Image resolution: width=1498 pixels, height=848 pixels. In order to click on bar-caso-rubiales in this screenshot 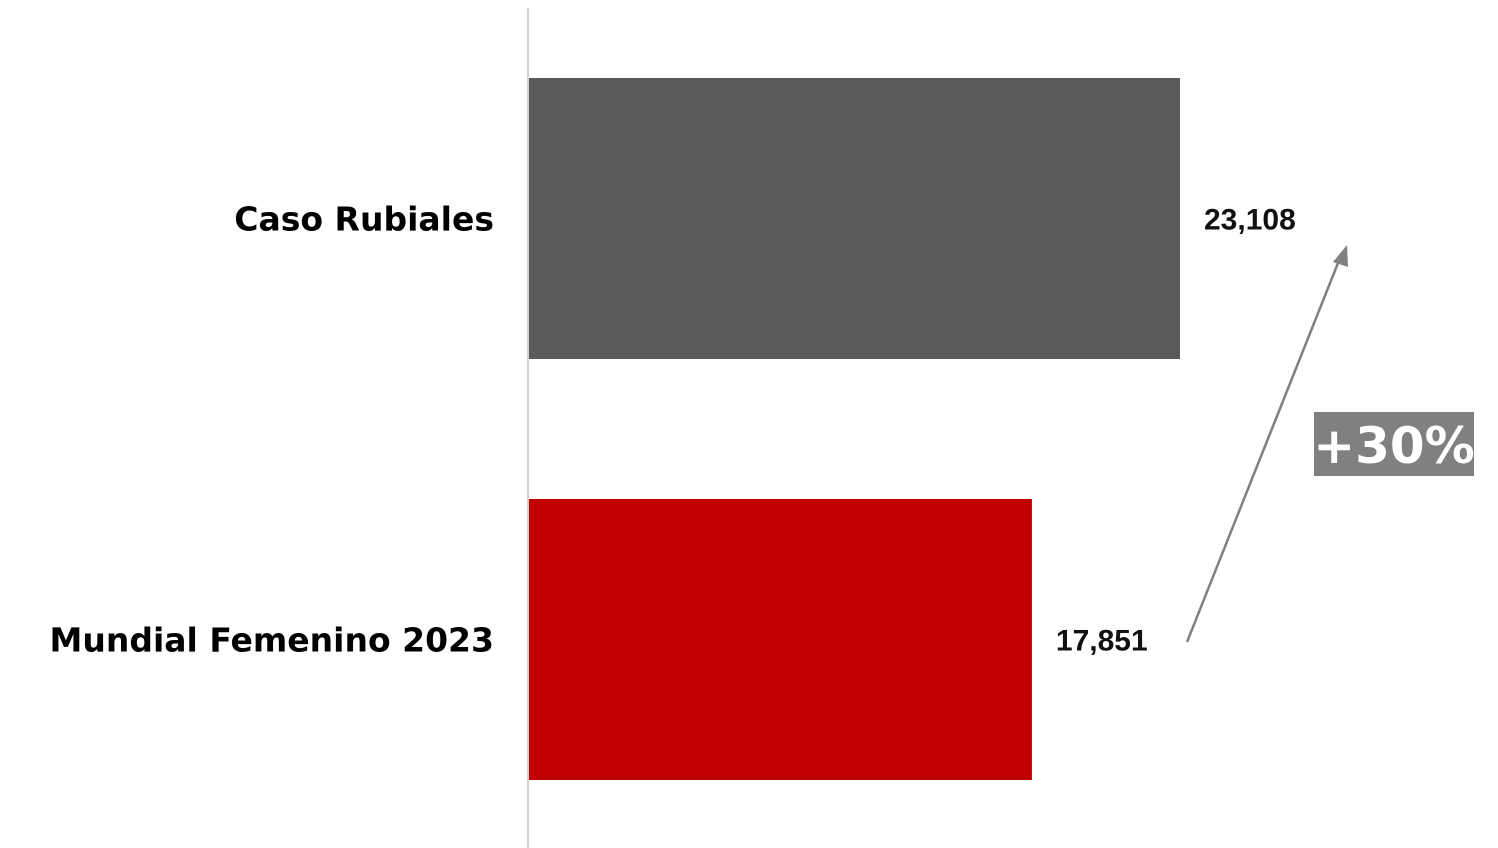, I will do `click(854, 218)`.